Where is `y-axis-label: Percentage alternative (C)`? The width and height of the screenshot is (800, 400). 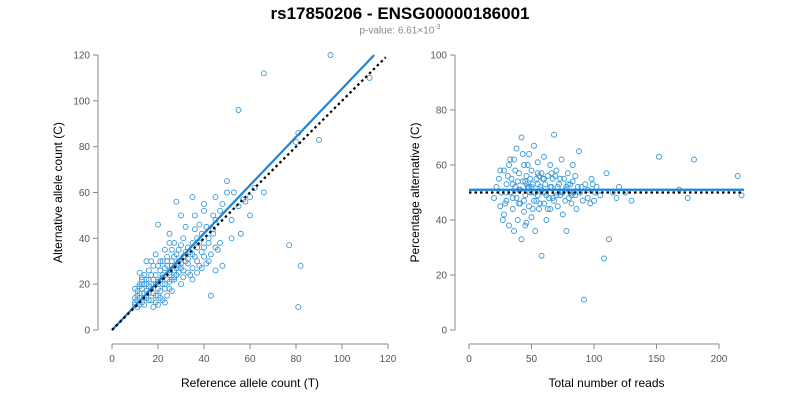
y-axis-label: Percentage alternative (C) is located at coordinates (415, 192).